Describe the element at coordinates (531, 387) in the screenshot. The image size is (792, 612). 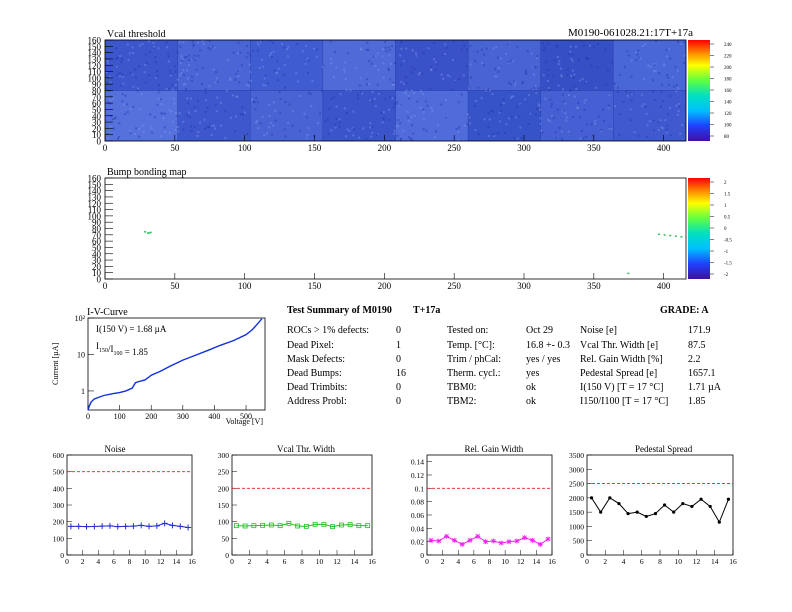
I see `condition-value: ok` at that location.